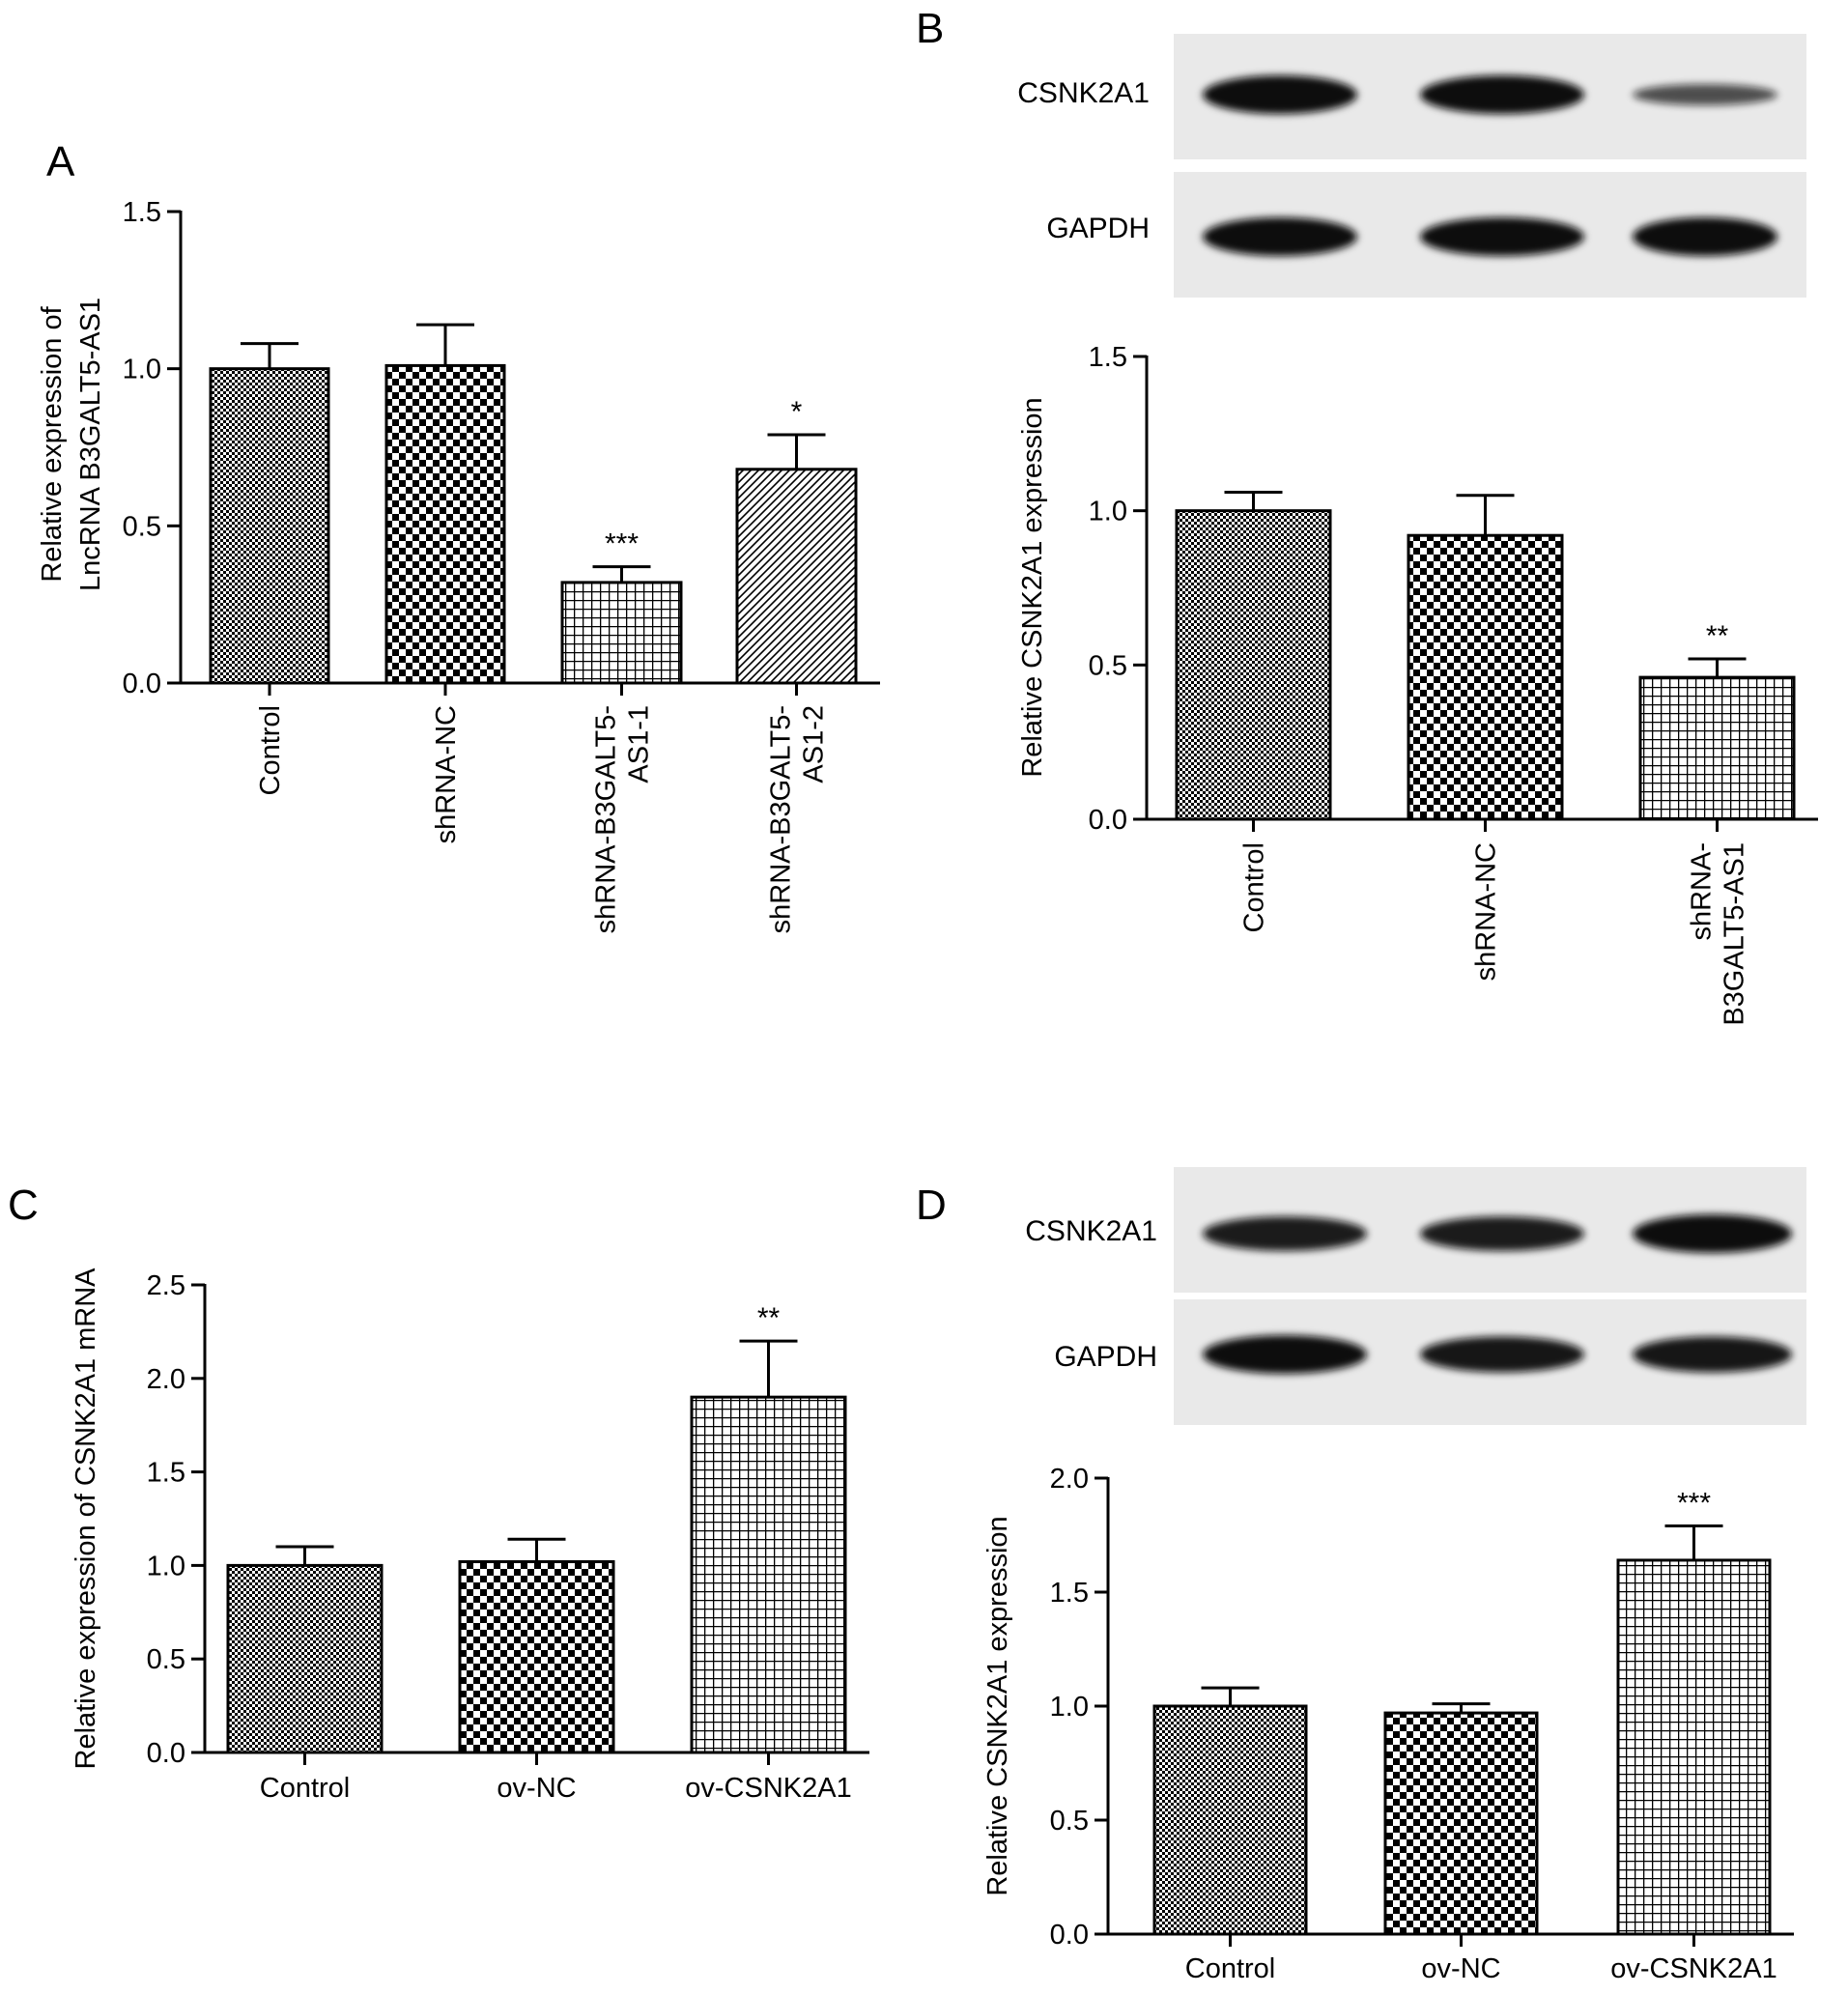 This screenshot has height=1994, width=1848. I want to click on blot-label-b-csnk2a1: CSNK2A1, so click(1083, 93).